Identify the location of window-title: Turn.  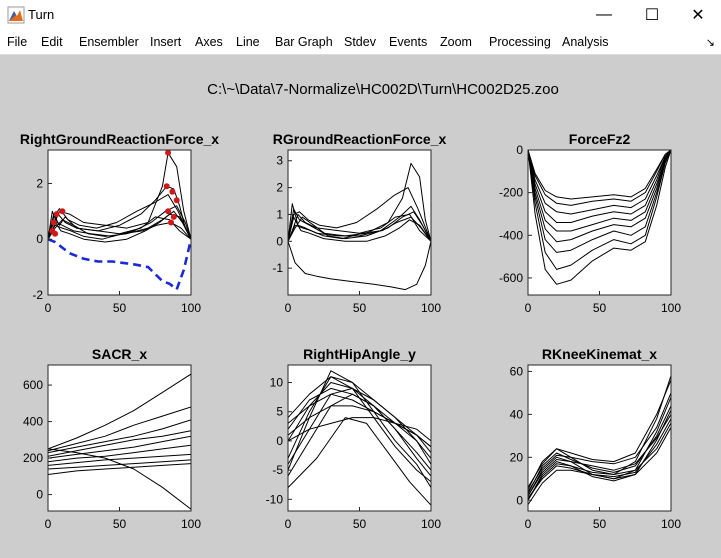
(41, 14).